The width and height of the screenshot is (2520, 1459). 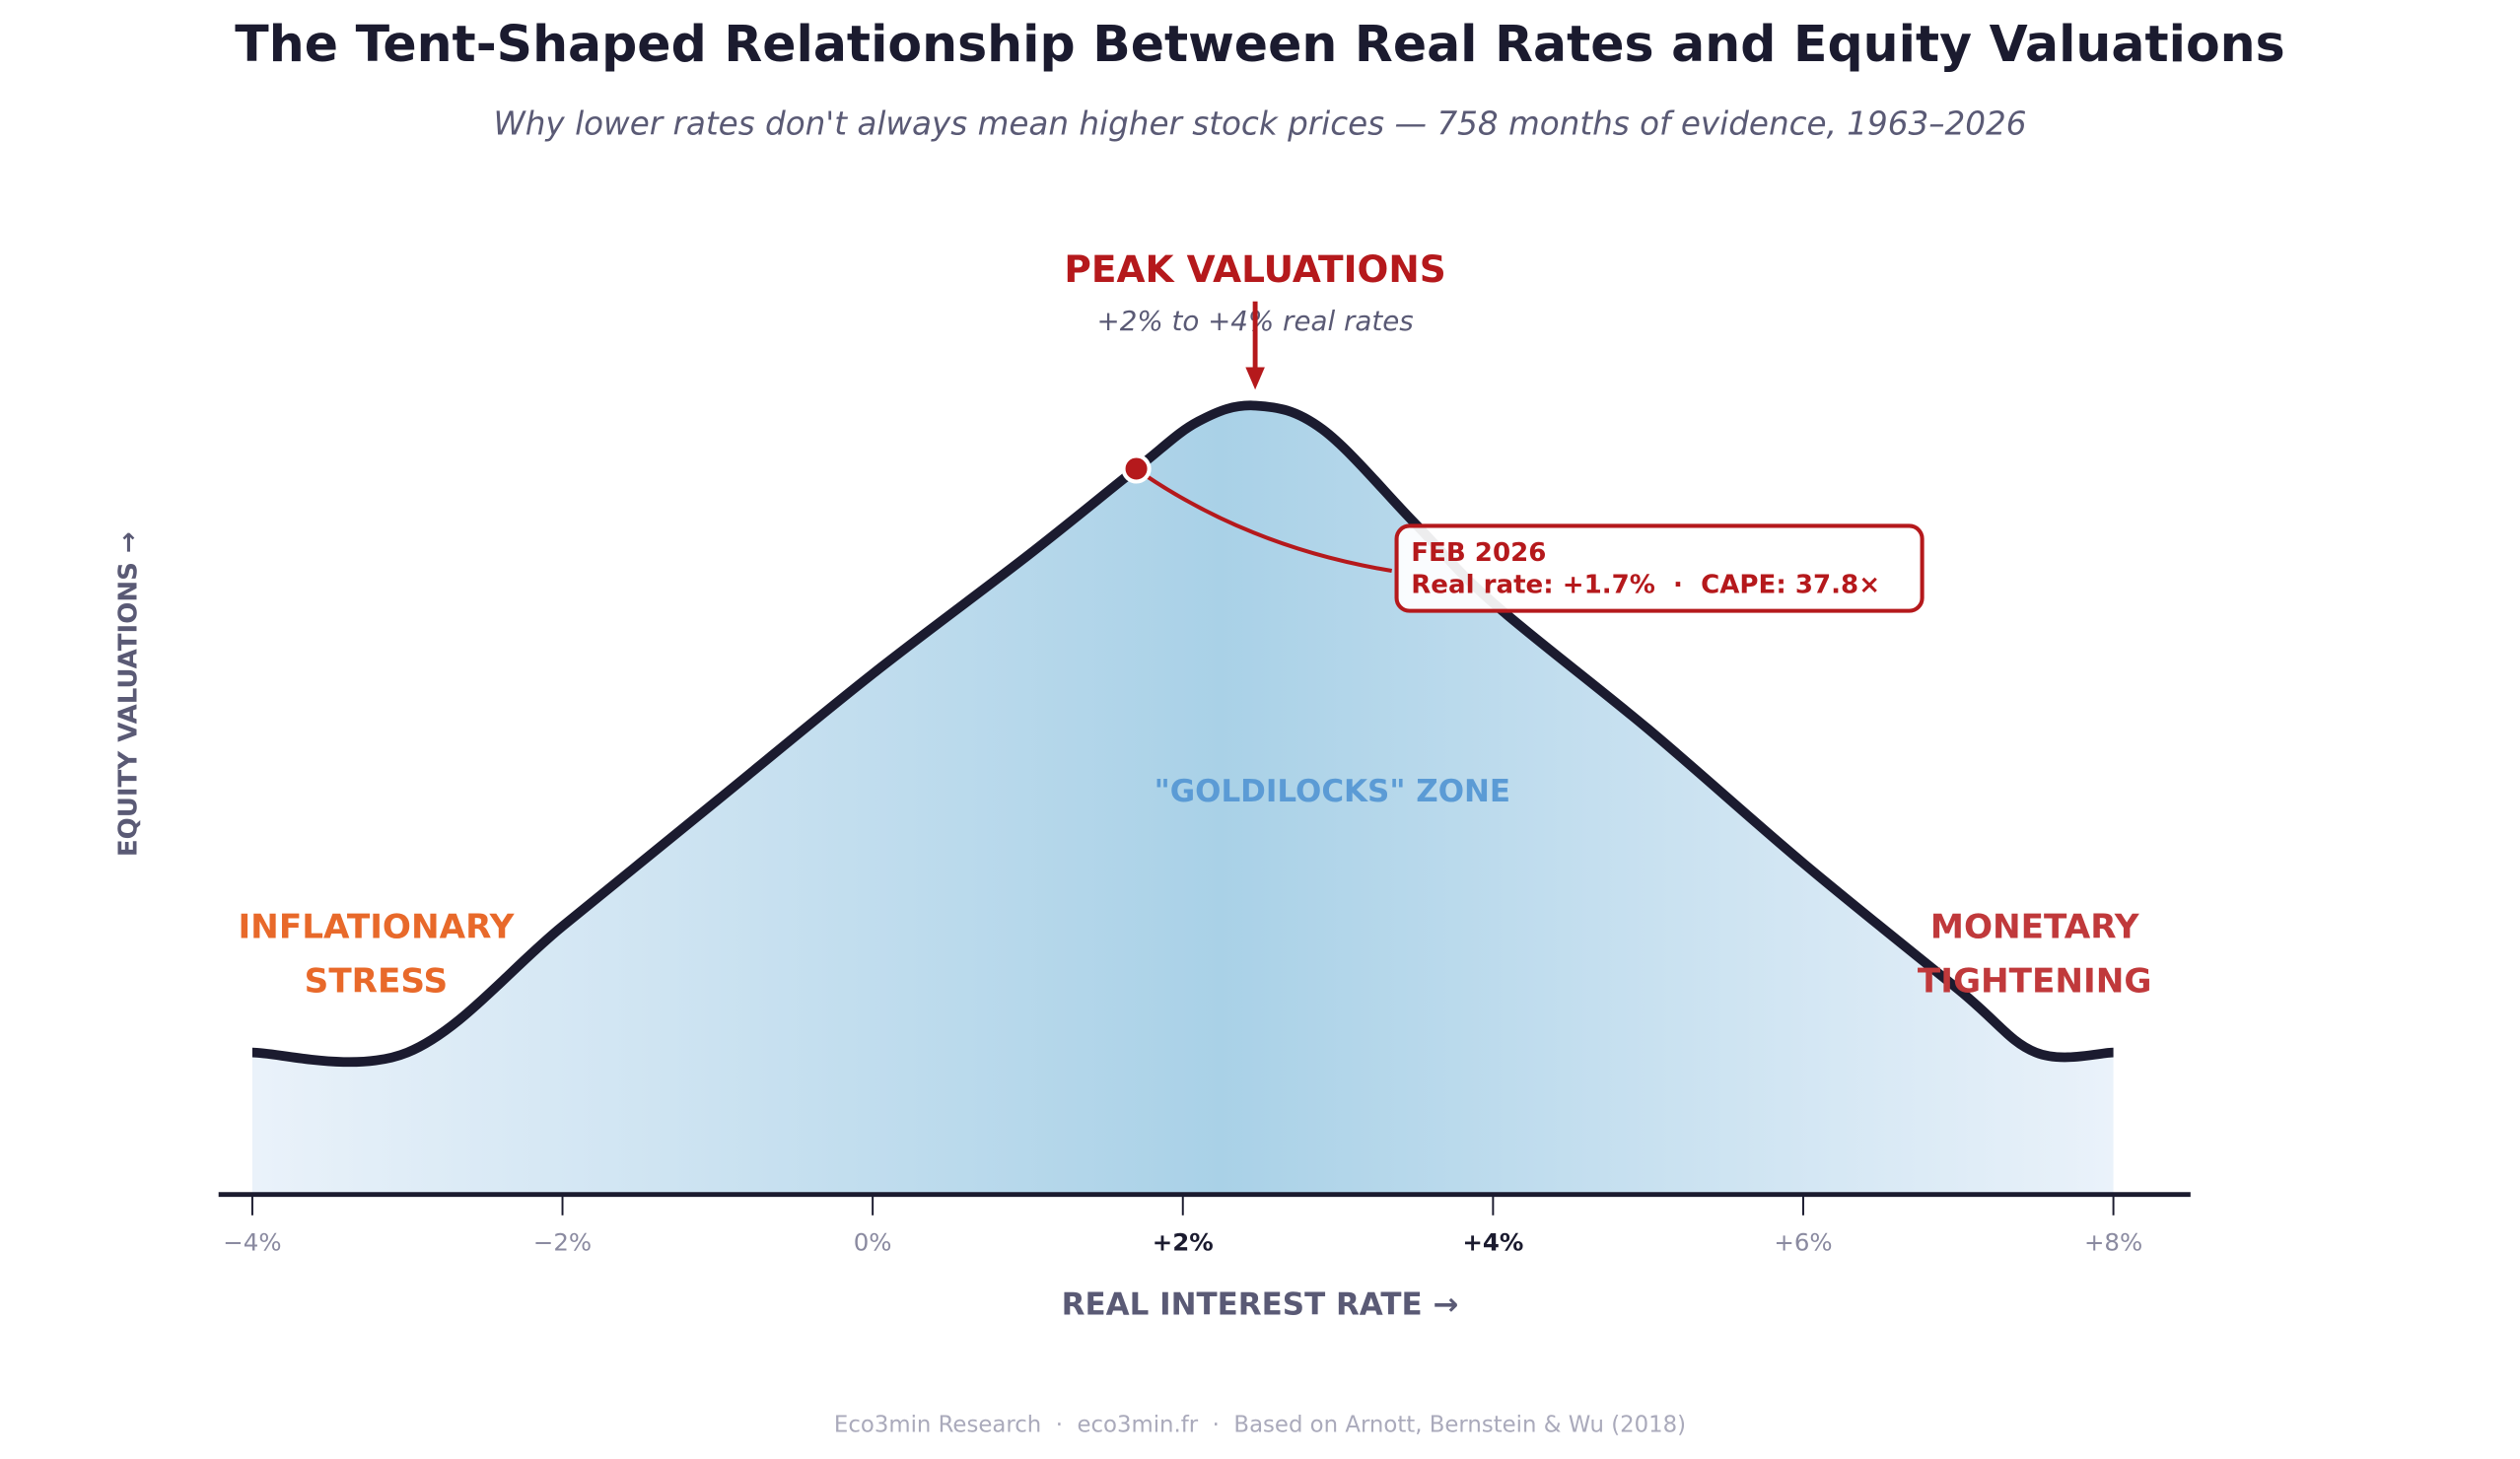 I want to click on callout-line-1: FEB 2026, so click(x=1478, y=553).